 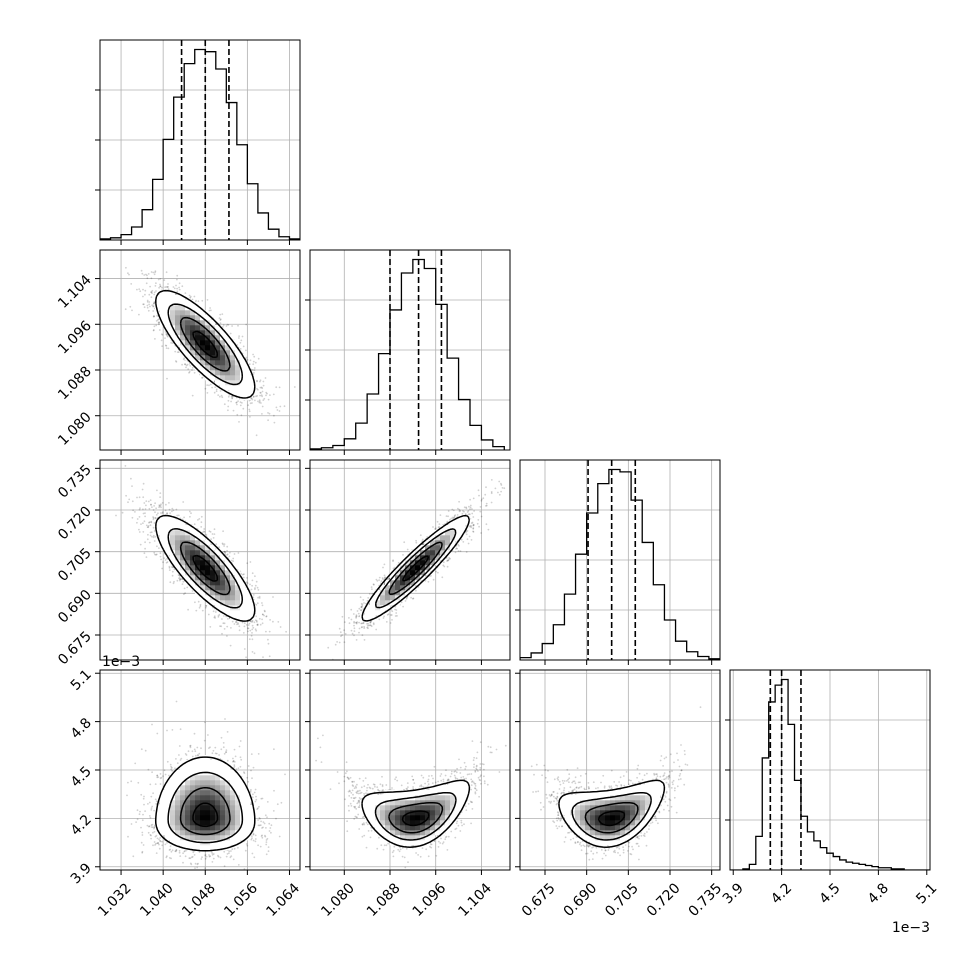 I want to click on axes-frame, so click(x=410, y=350).